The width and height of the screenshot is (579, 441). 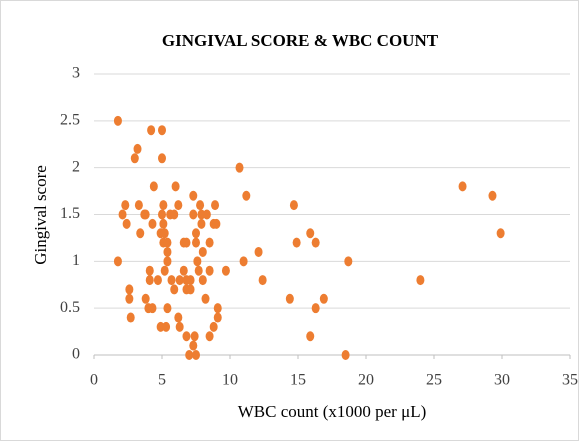 What do you see at coordinates (70, 120) in the screenshot?
I see `y-tick-label: 2.5` at bounding box center [70, 120].